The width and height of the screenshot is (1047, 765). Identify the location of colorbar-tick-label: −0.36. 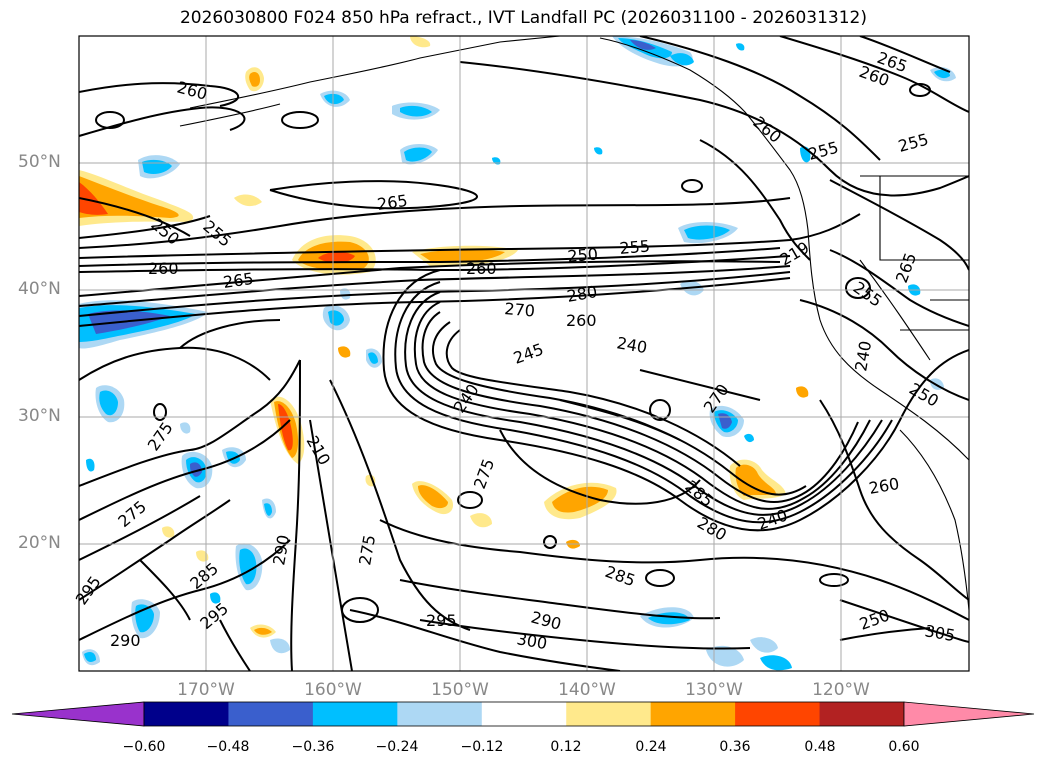
(313, 747).